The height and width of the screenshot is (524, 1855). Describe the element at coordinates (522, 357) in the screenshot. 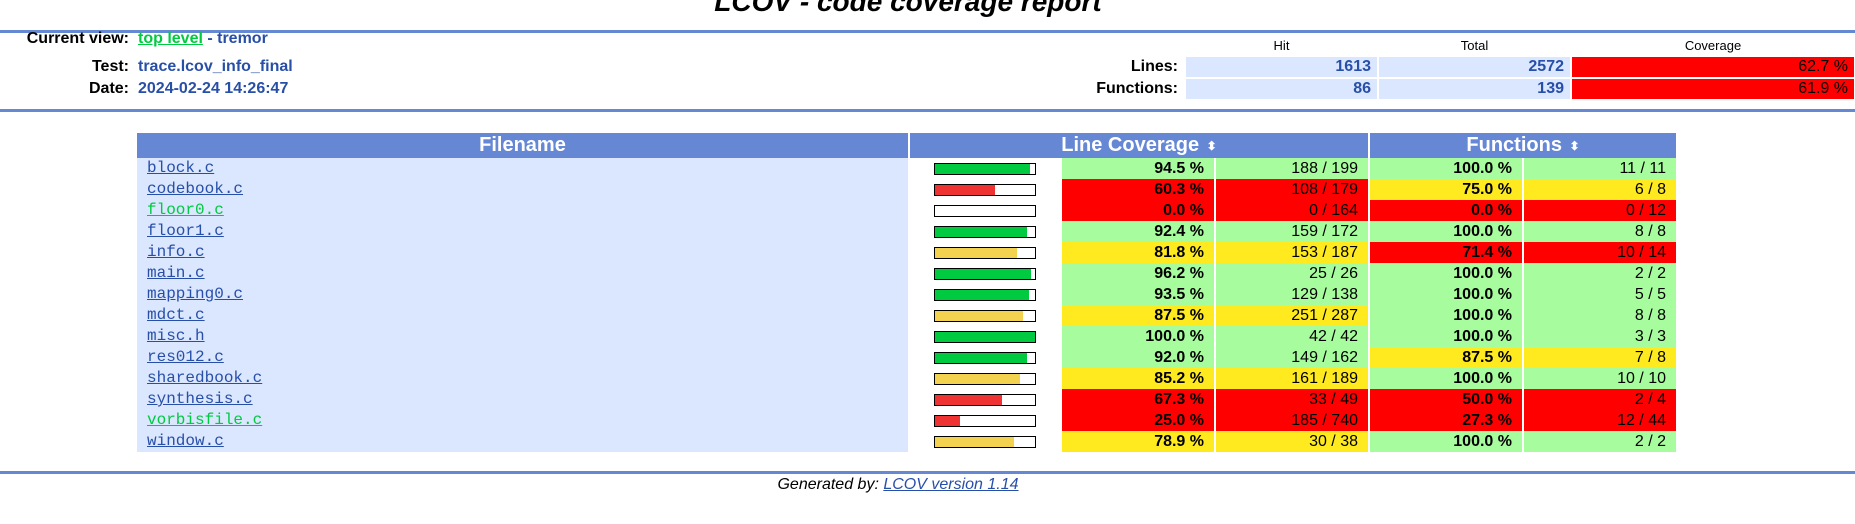

I see `filename-cell: res012.c` at that location.